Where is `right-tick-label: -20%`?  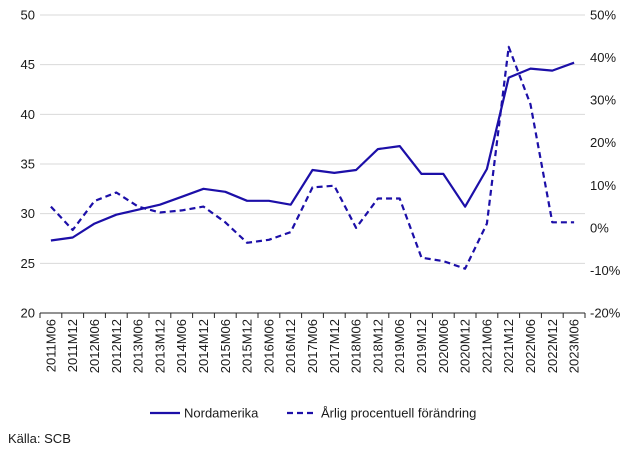
right-tick-label: -20% is located at coordinates (605, 313).